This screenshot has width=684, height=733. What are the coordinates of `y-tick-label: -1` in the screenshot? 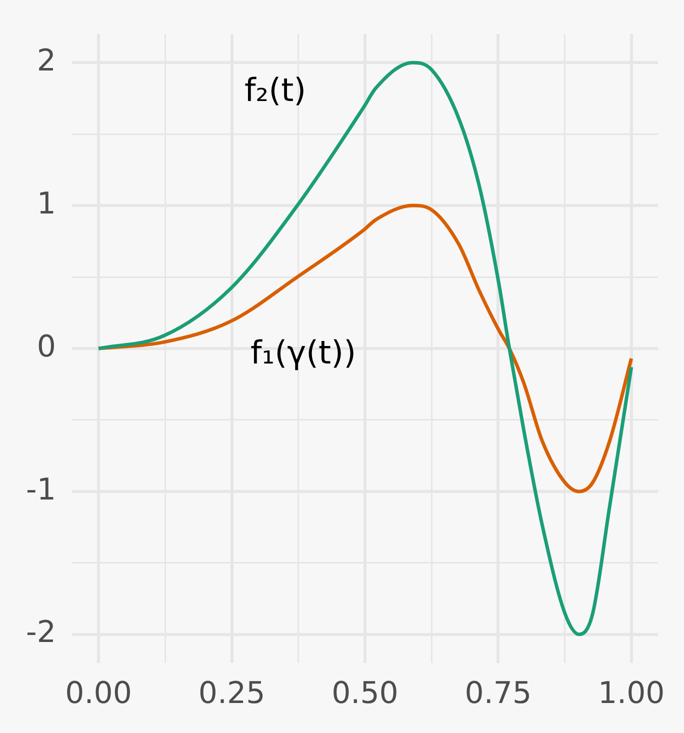 It's located at (41, 490).